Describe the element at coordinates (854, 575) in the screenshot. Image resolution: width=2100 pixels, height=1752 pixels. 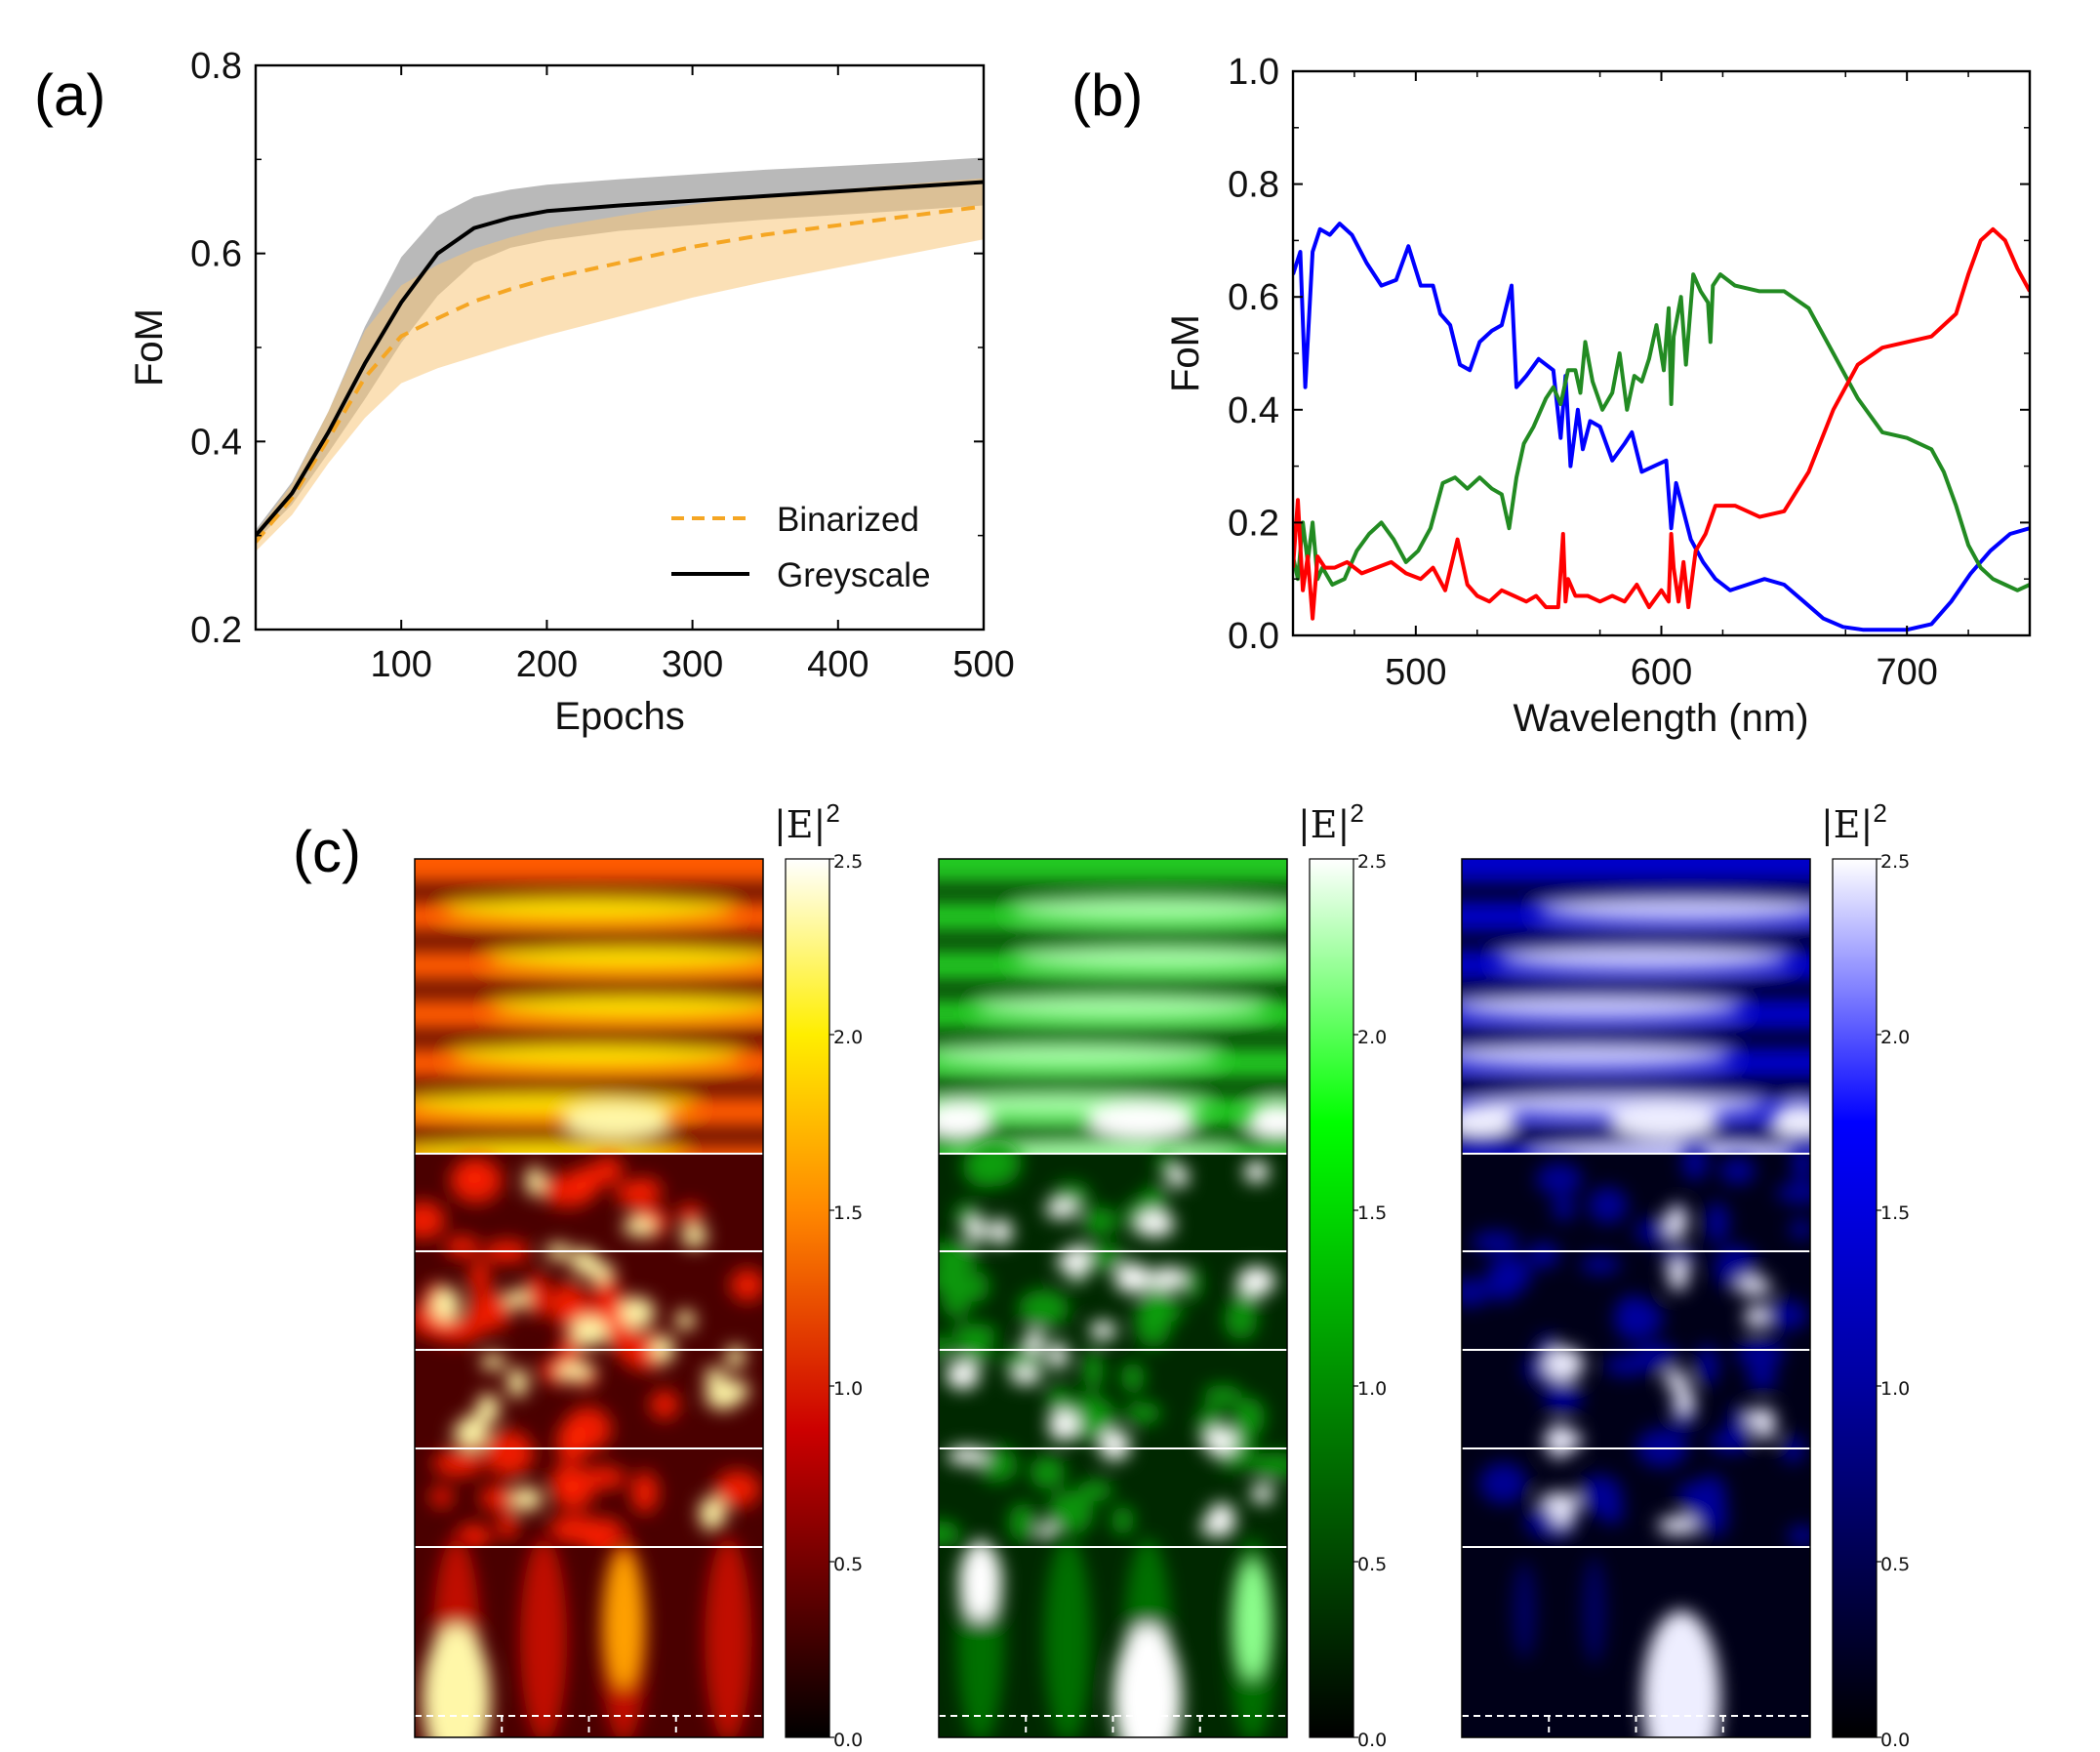
I see `legend-greyscale-label: Greyscale` at that location.